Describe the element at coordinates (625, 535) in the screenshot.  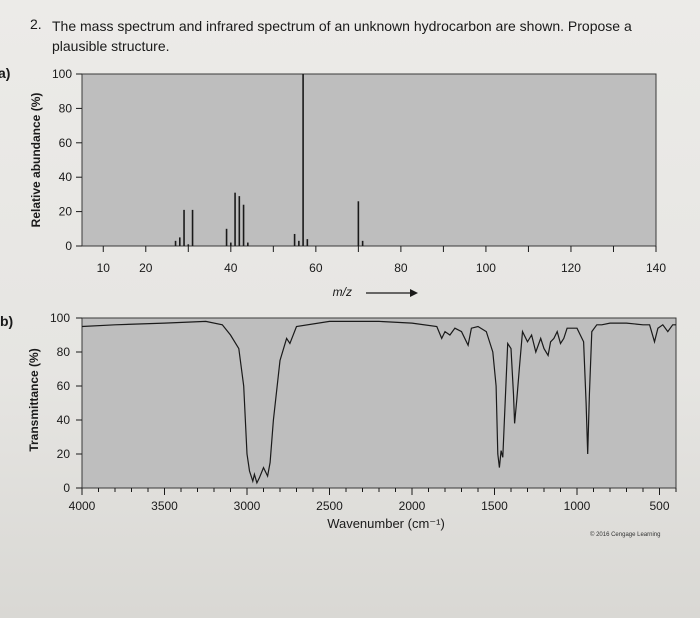
I see `copyright-credit: © 2016 Cengage Learning` at that location.